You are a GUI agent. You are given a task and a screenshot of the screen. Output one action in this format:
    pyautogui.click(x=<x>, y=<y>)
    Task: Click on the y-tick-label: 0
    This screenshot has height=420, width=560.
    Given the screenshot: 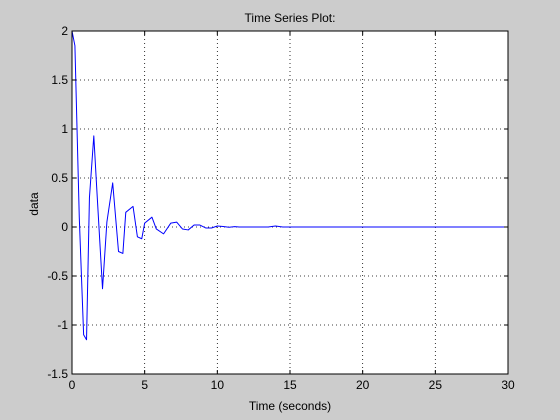 What is the action you would take?
    pyautogui.click(x=64, y=227)
    